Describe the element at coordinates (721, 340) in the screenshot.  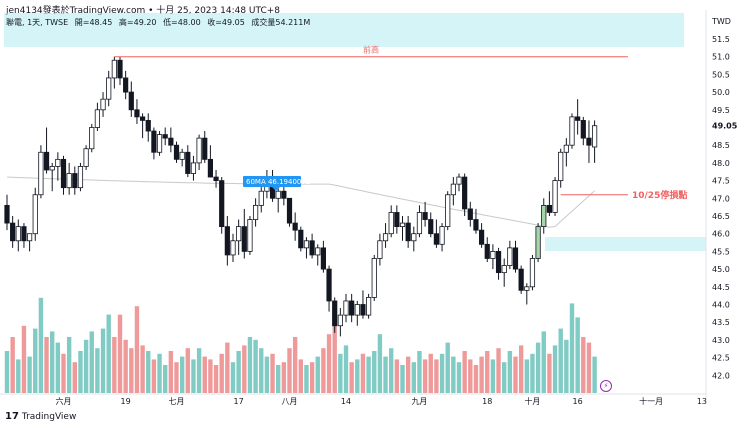
I see `price-tick: 43.0` at that location.